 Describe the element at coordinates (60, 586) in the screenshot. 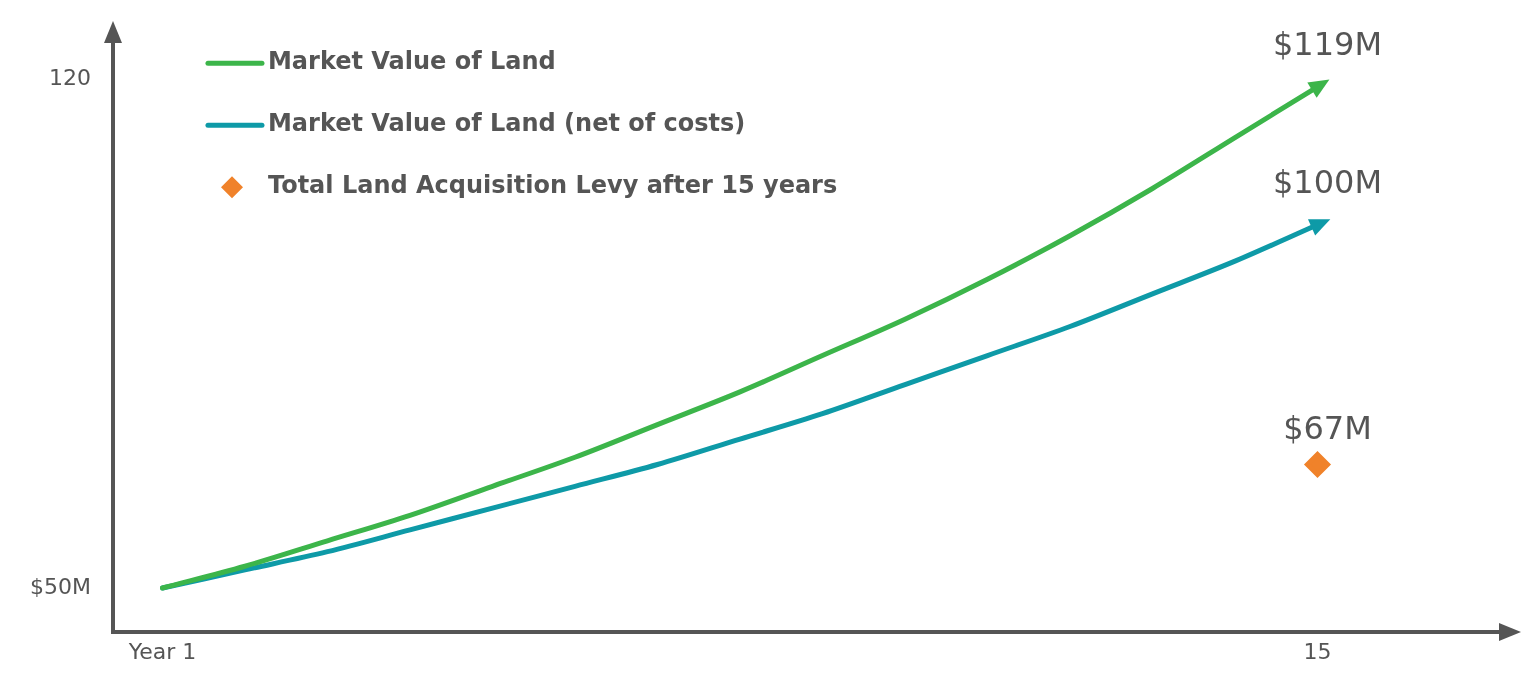

I see `y-tick-label: $50M` at that location.